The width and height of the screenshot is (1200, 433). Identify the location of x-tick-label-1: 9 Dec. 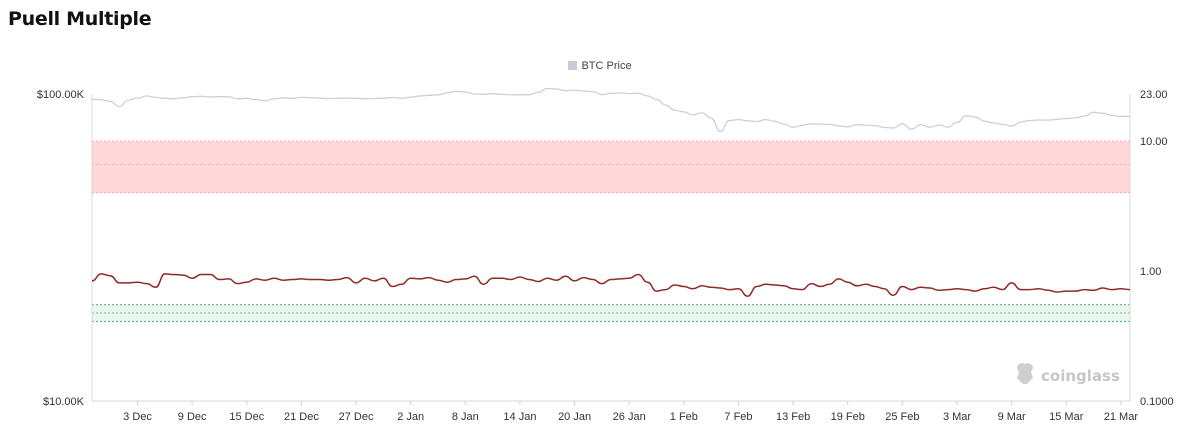
(192, 417).